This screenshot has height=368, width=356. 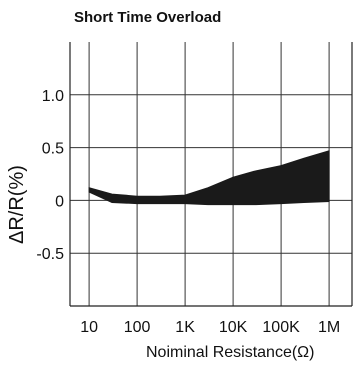 I want to click on x-tick-label: 1K, so click(x=185, y=327).